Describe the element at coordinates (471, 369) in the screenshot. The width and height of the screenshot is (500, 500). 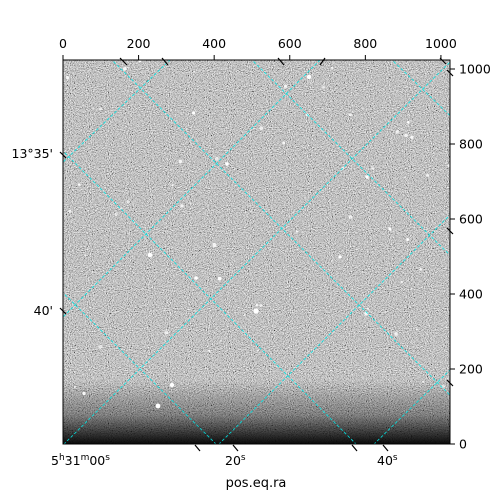
I see `y-tick-label-1: 200` at that location.